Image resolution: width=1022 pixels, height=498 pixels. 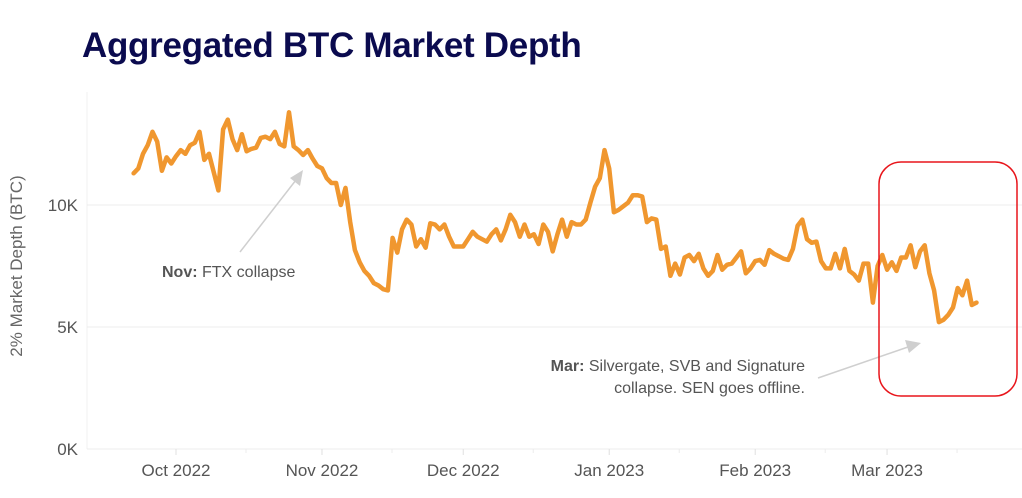 I want to click on annotation-bold: Nov:, so click(x=180, y=272).